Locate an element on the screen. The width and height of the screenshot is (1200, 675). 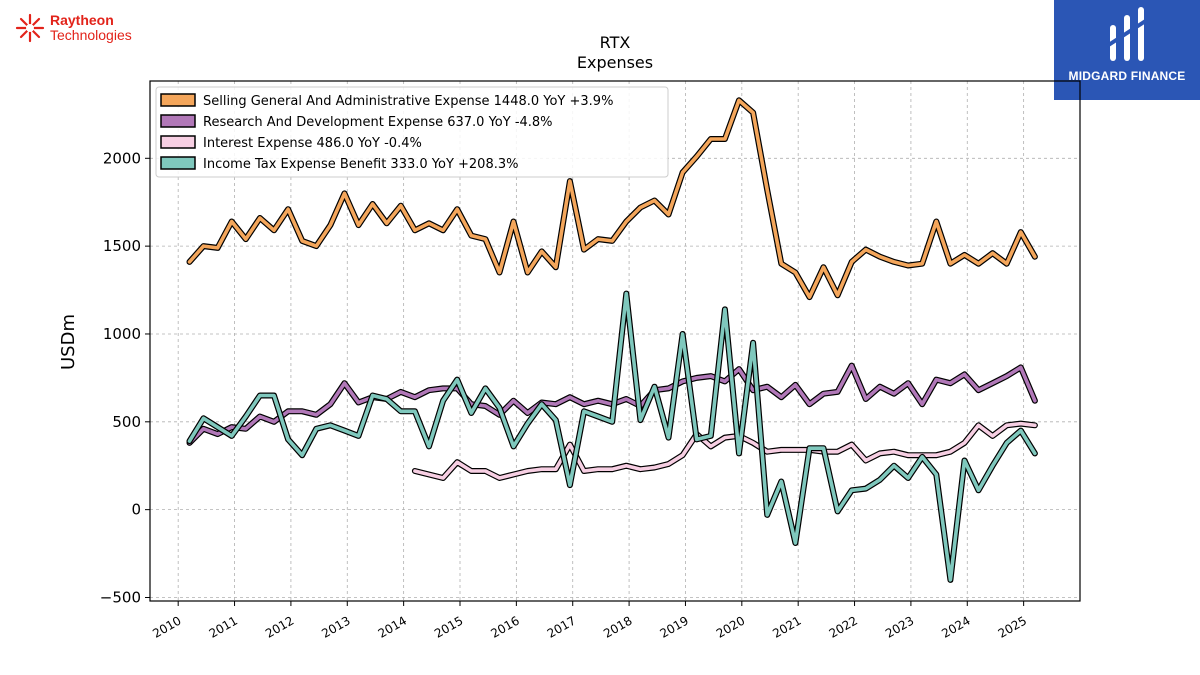
x-tick-label: 2018 is located at coordinates (617, 626).